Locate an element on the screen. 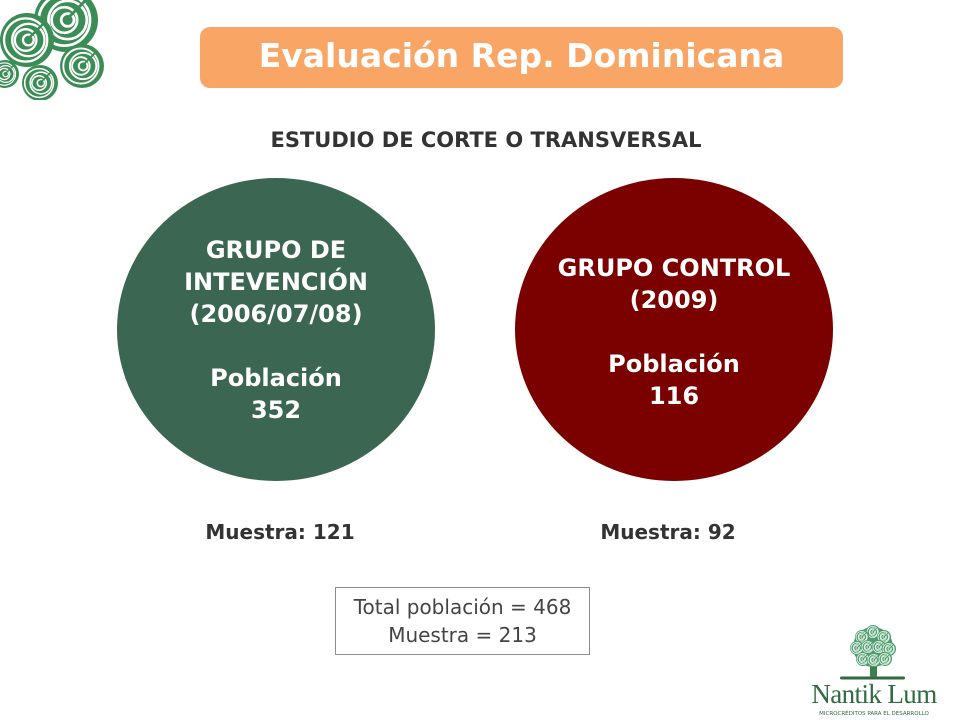  population-value: 116 is located at coordinates (674, 396).